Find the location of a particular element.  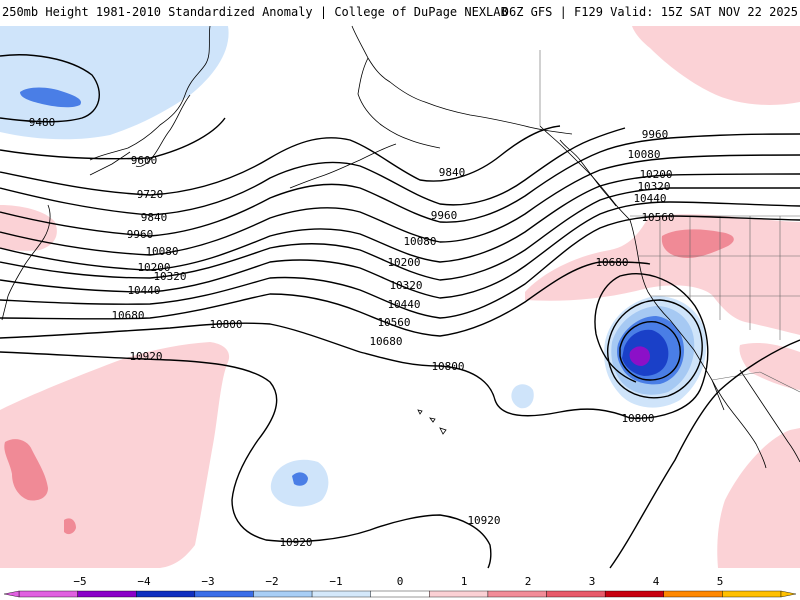

colorbar-left-arrow is located at coordinates (11, 594).